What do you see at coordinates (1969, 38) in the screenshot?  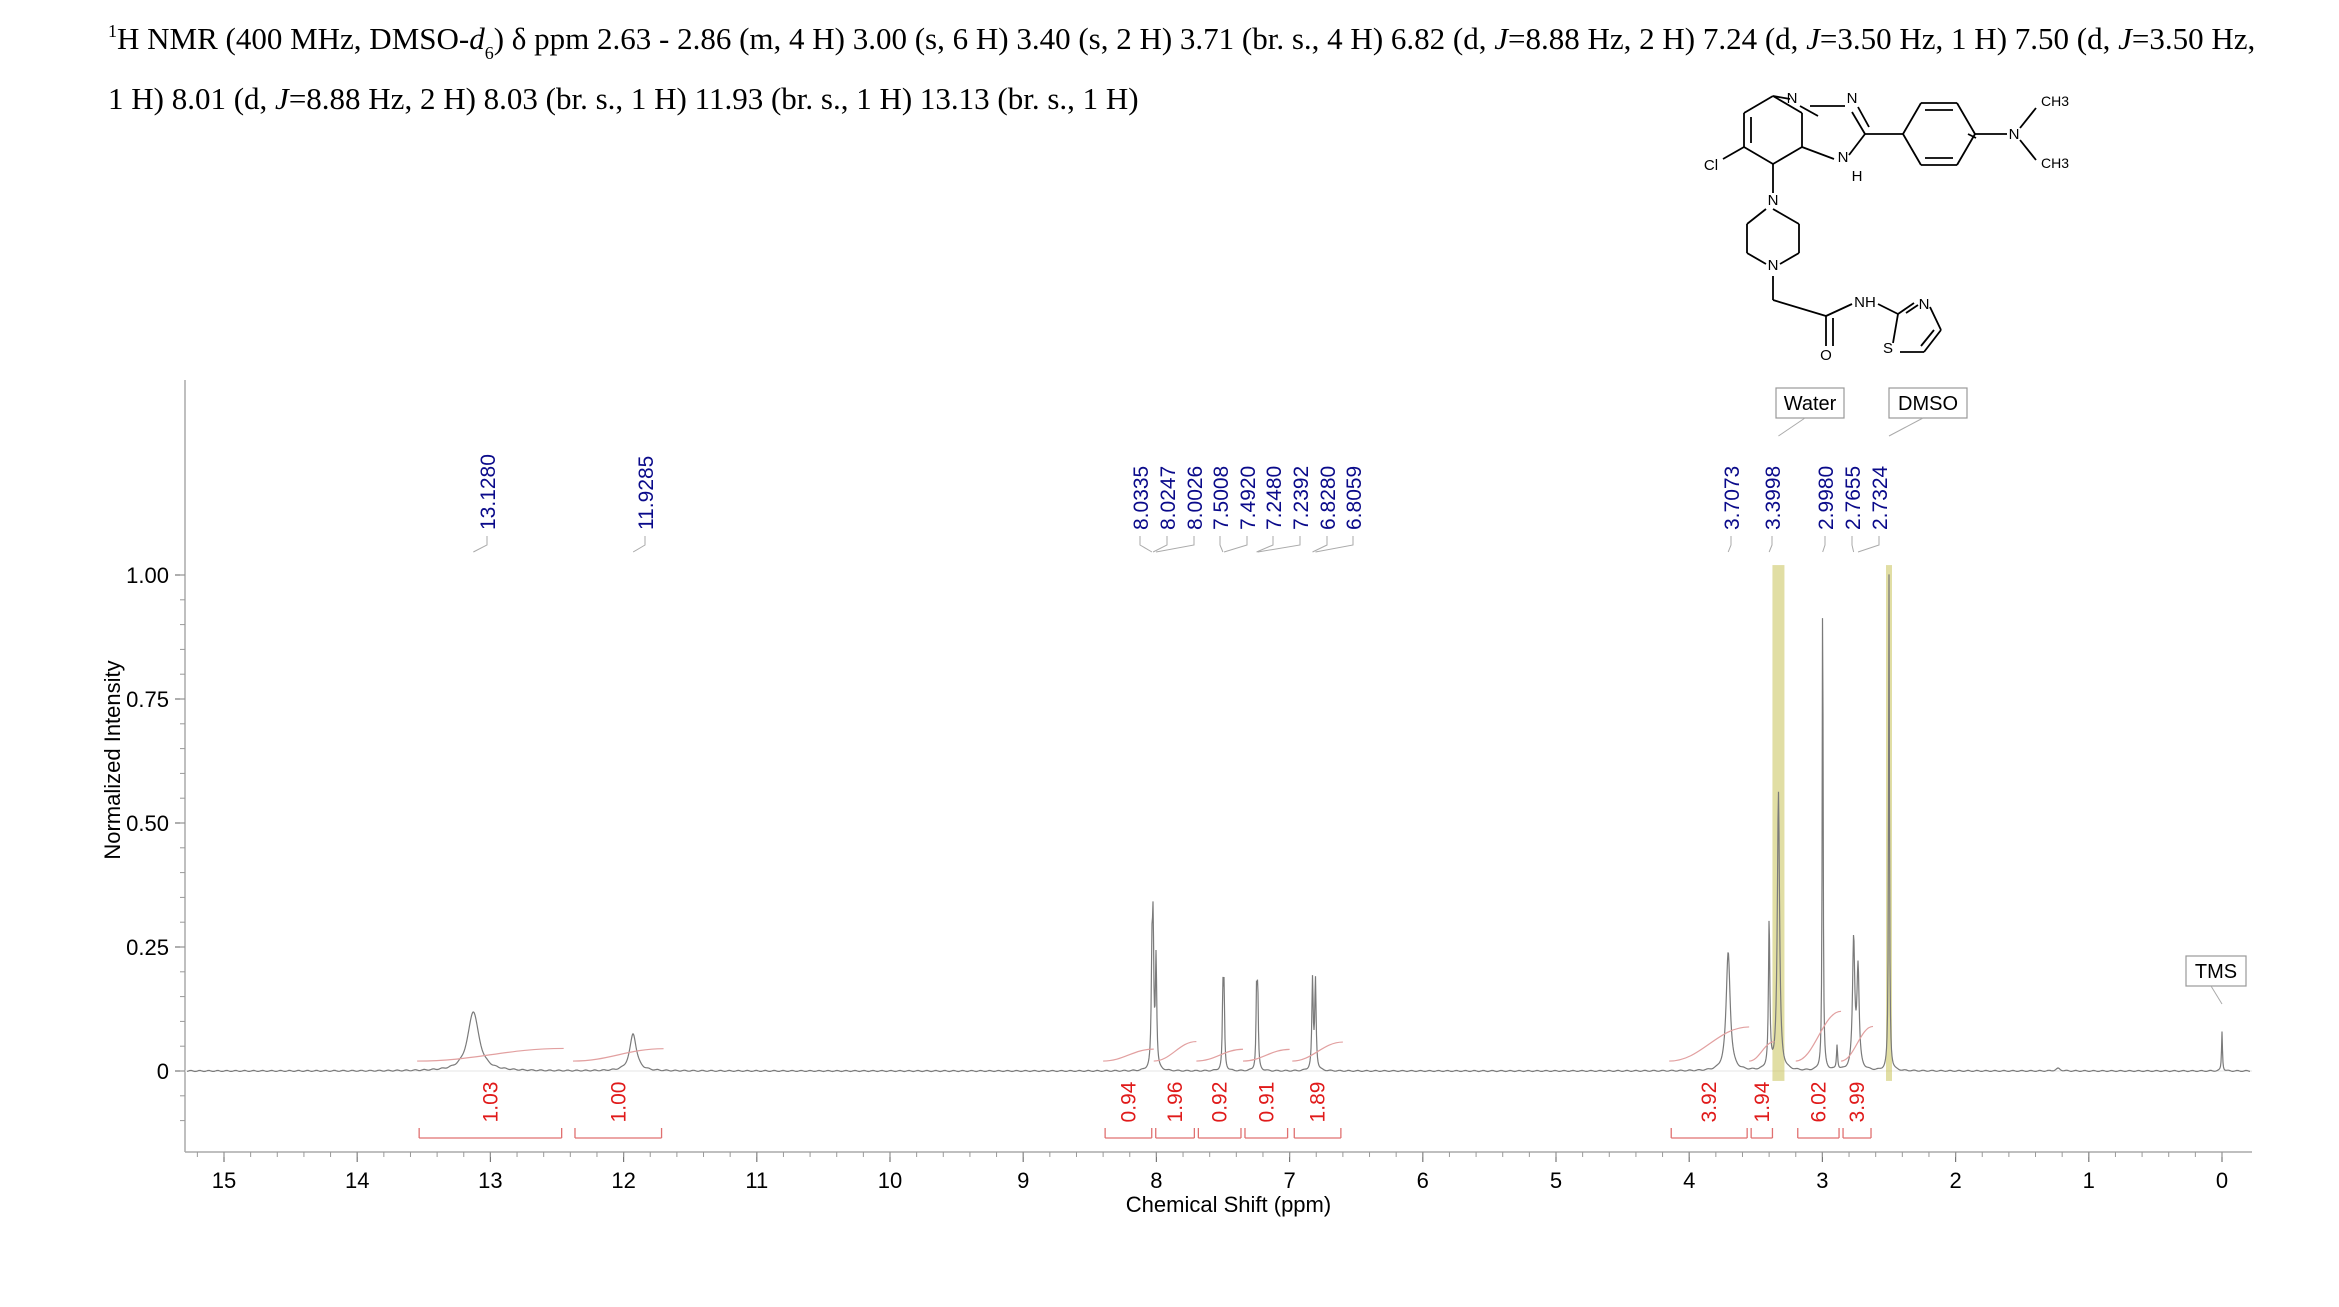 I see `description-part: =3.50 Hz, 1 H) 7.50 (d,` at bounding box center [1969, 38].